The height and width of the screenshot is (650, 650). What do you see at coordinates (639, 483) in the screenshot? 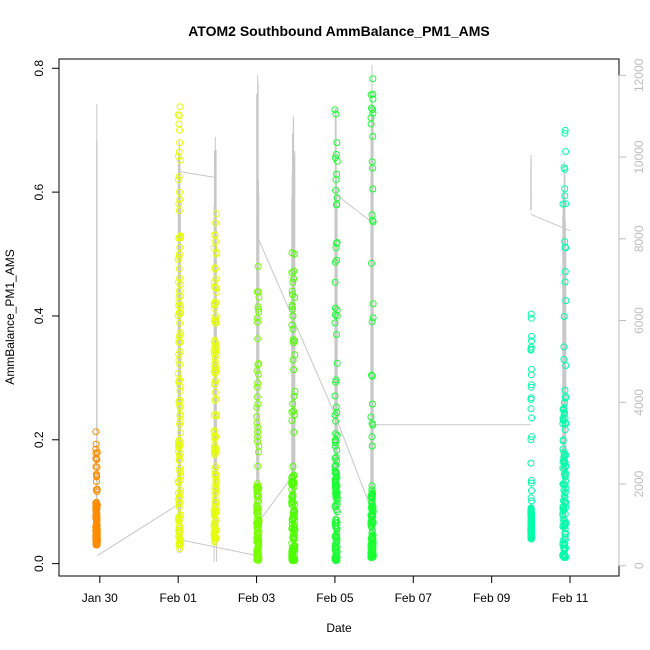
I see `y2-tick-label: 2000` at bounding box center [639, 483].